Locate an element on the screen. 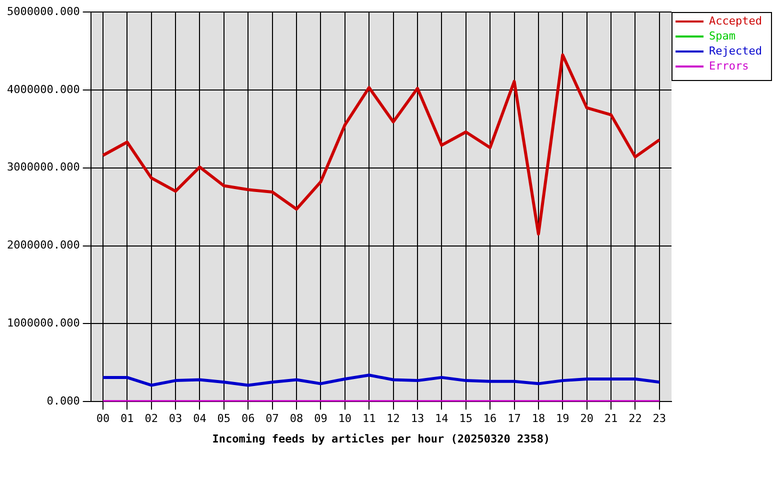 The width and height of the screenshot is (780, 480). y-tick-label: 2000000.000 is located at coordinates (43, 245).